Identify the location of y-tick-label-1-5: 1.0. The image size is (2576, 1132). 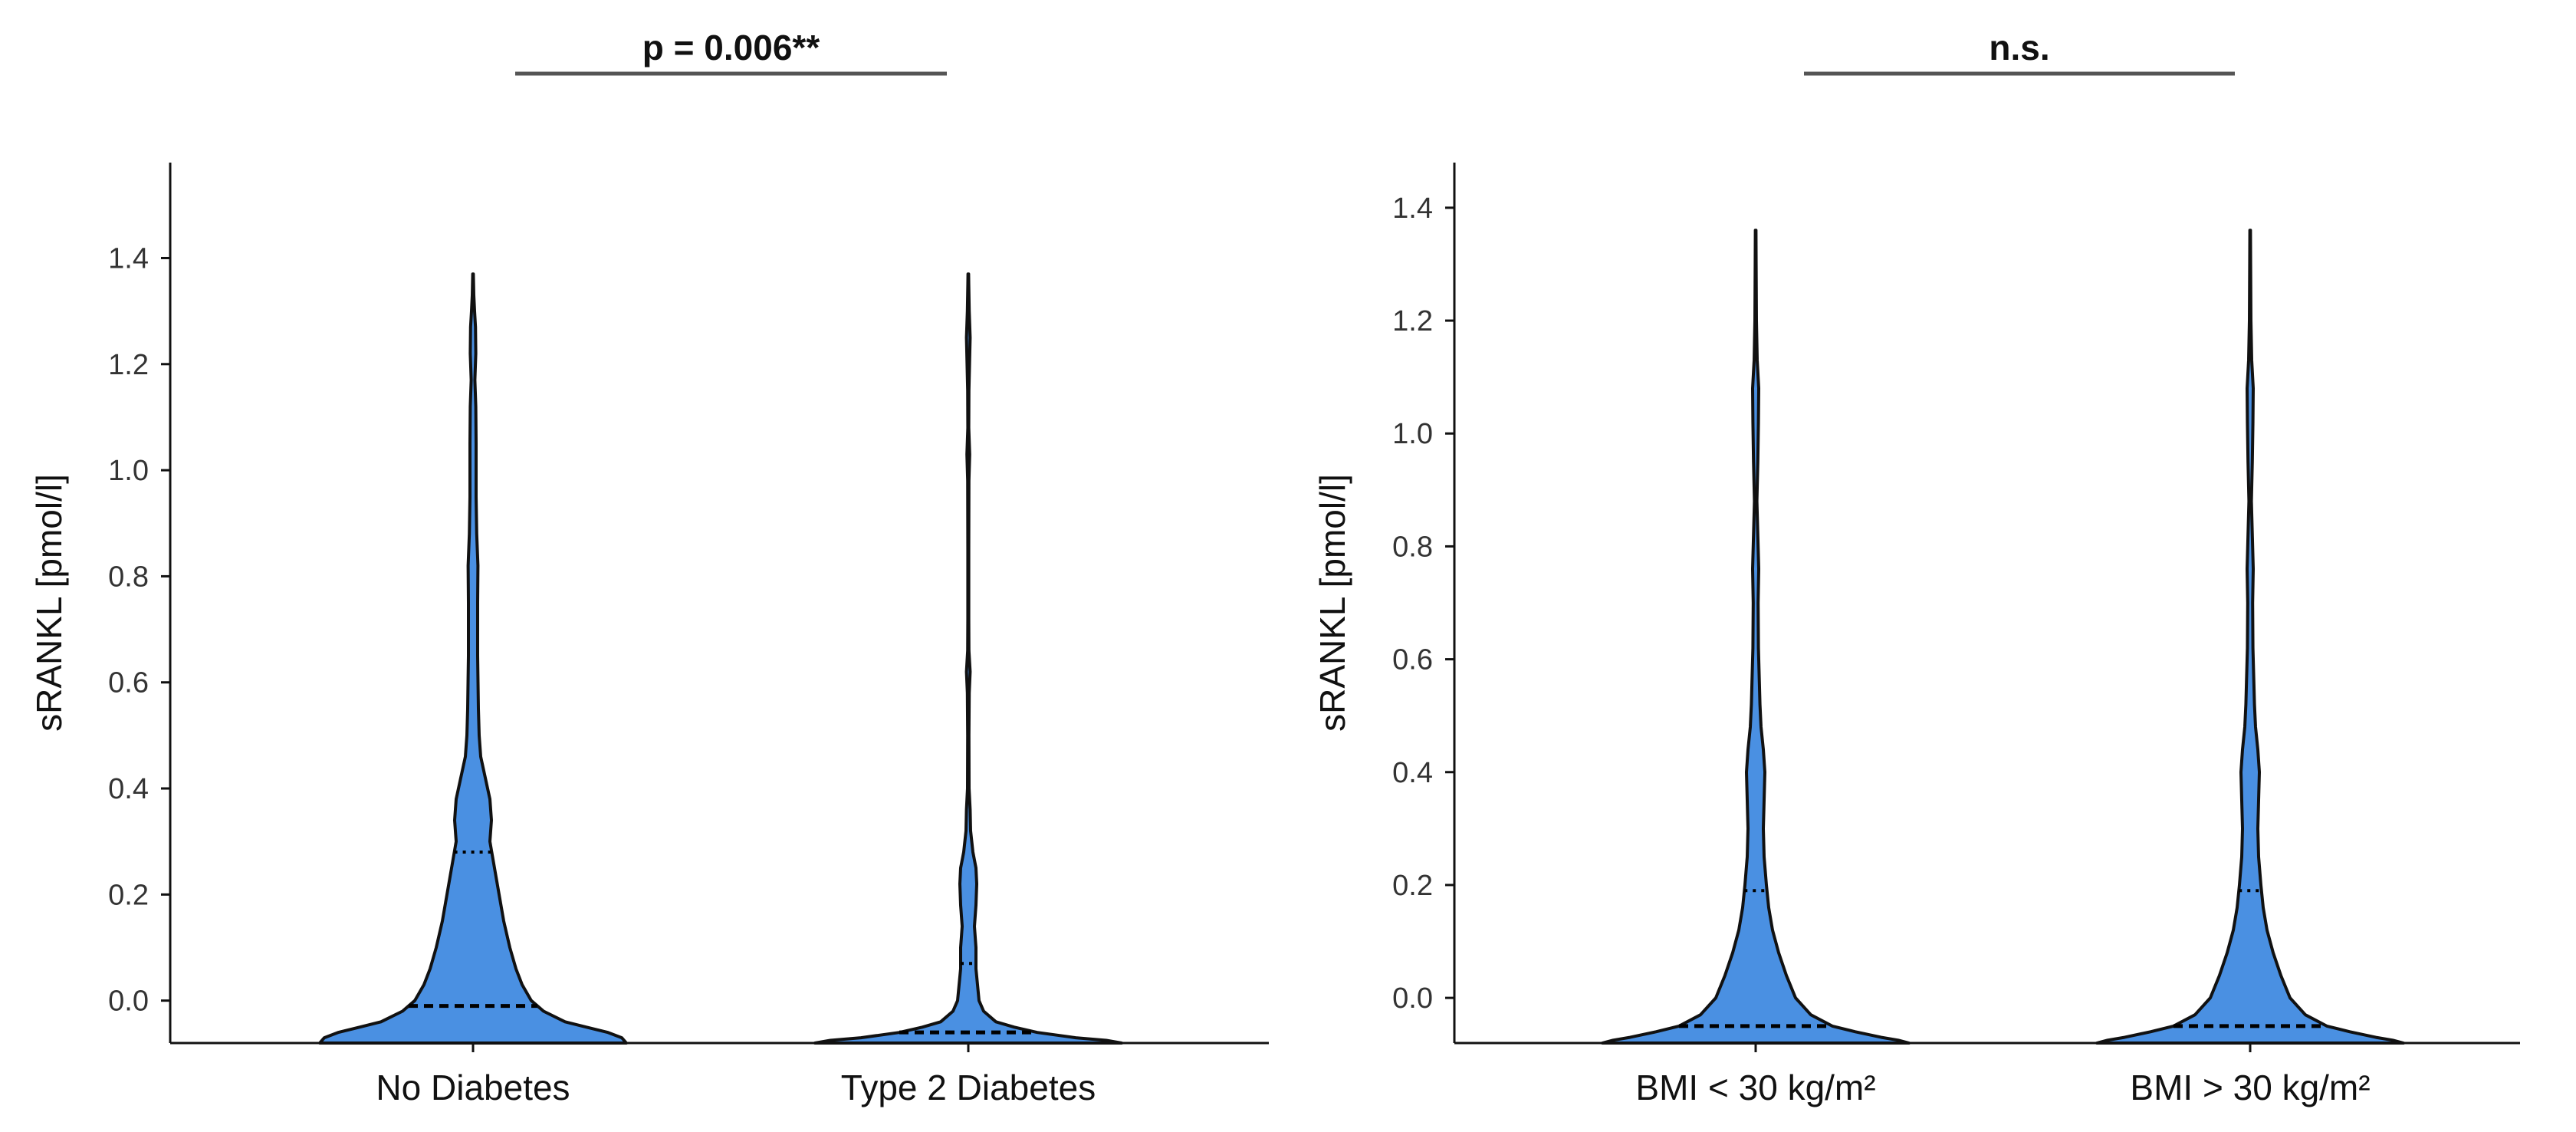
(1412, 434).